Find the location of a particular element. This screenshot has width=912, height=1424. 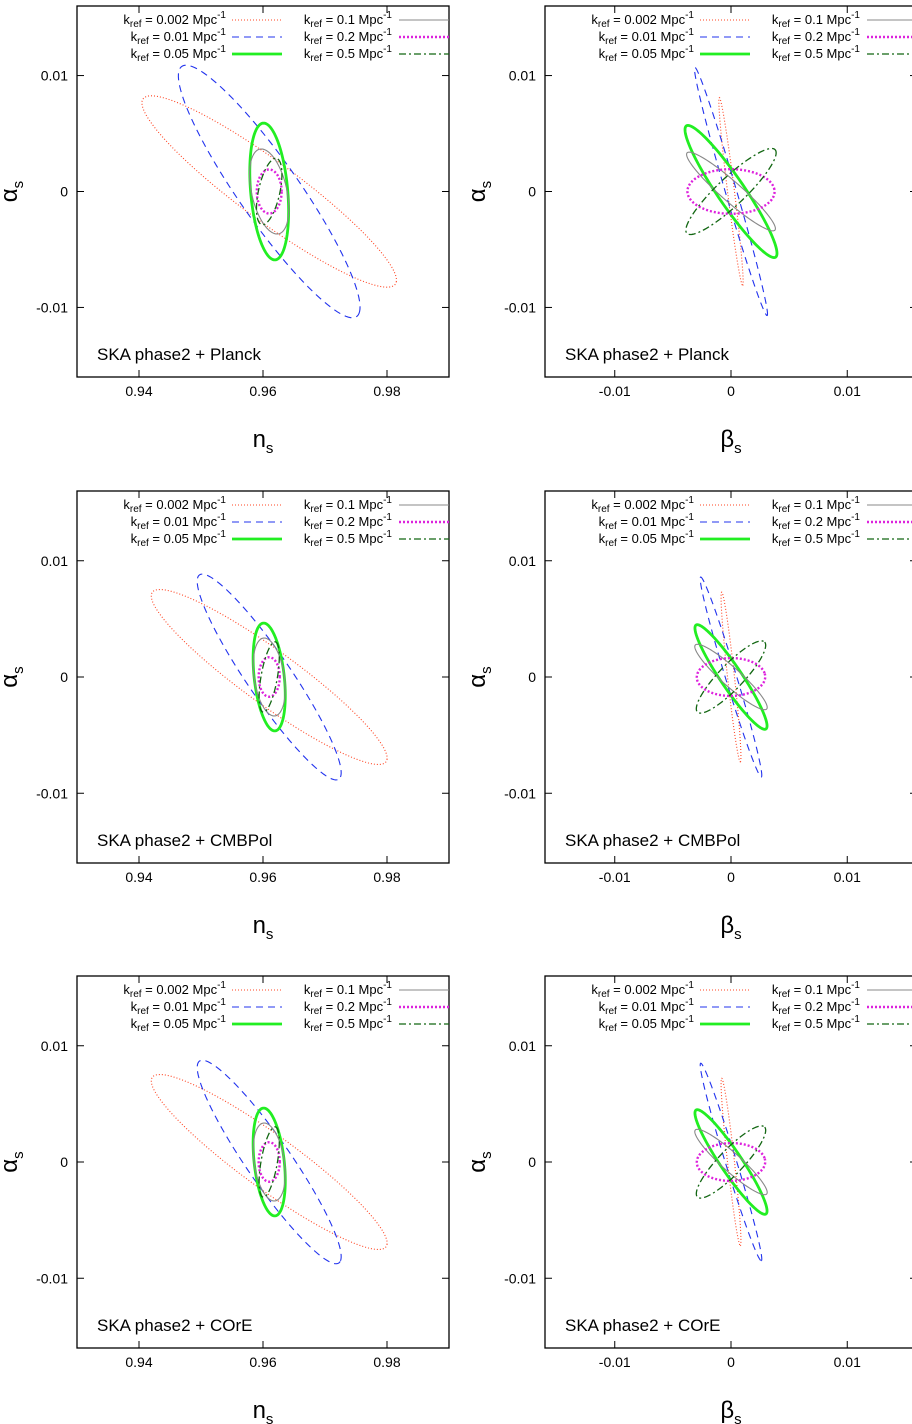

panel-annotation: SKA phase2 + CMBPol is located at coordinates (184, 840).